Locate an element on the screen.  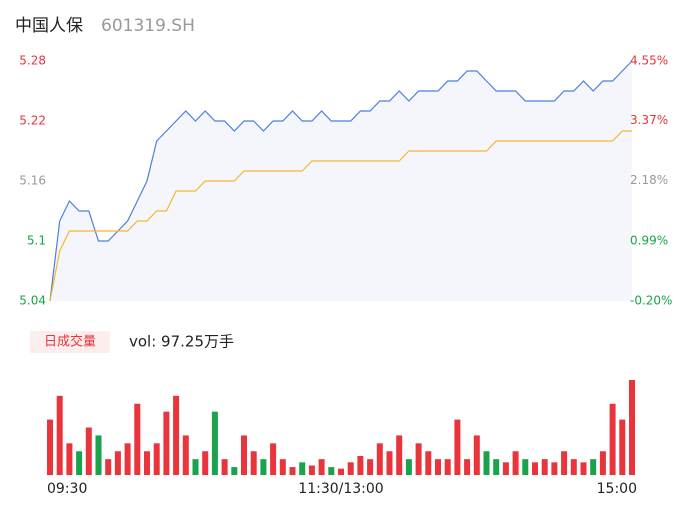
volume-label: 日成交量 is located at coordinates (70, 342).